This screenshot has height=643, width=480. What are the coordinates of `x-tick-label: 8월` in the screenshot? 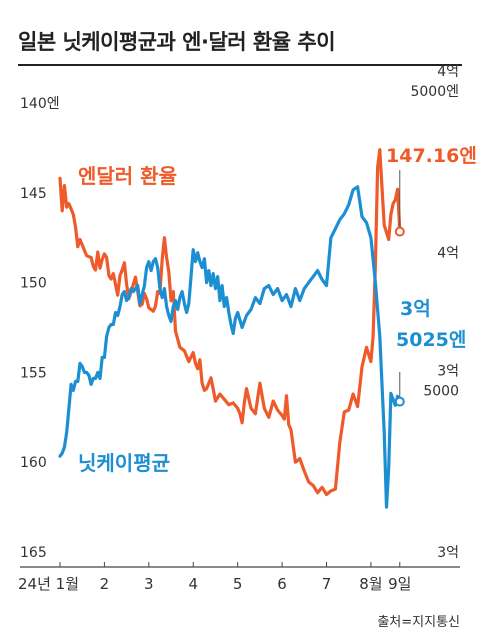 It's located at (370, 584).